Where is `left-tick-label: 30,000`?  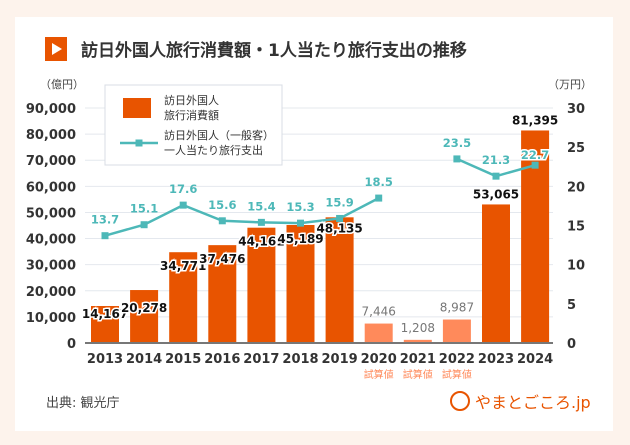 left-tick-label: 30,000 is located at coordinates (51, 266).